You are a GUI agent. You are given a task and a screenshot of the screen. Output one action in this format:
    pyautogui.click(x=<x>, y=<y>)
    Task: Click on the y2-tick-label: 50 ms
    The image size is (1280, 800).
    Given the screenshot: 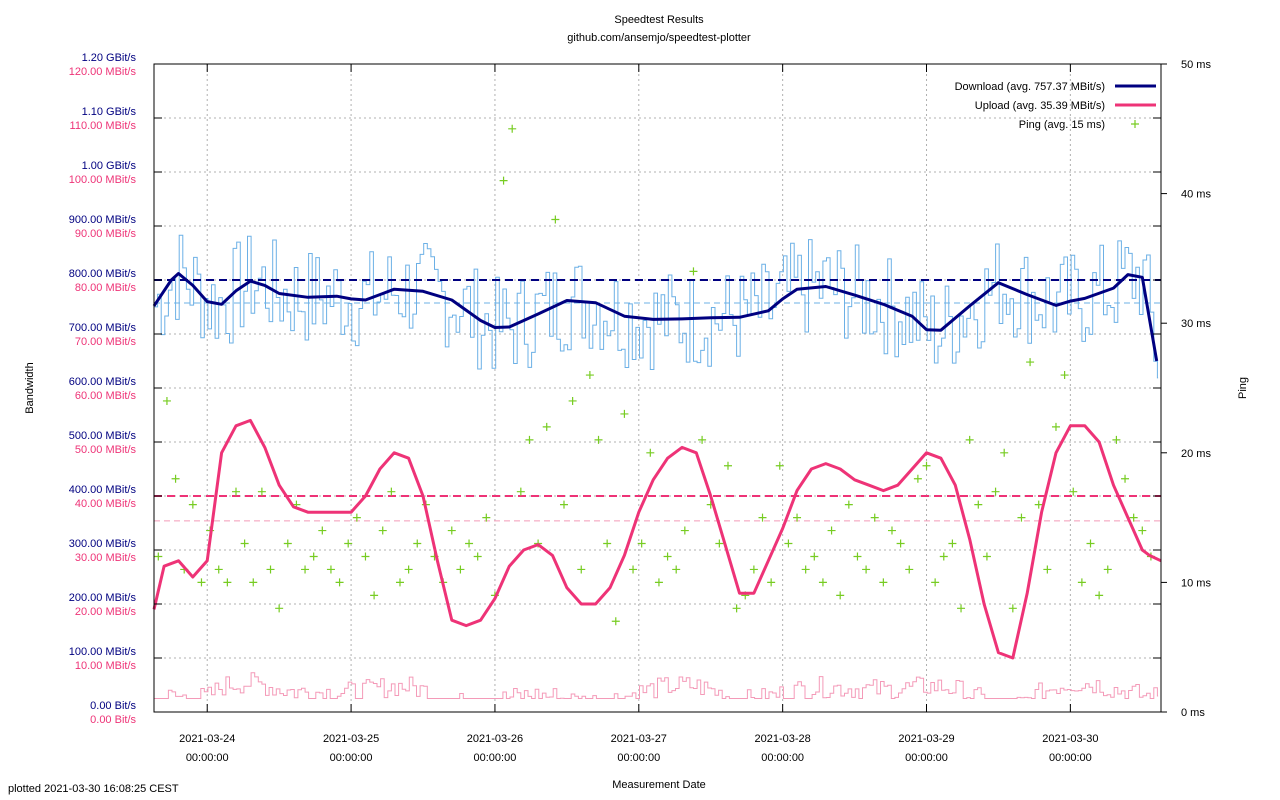 What is the action you would take?
    pyautogui.click(x=1196, y=65)
    